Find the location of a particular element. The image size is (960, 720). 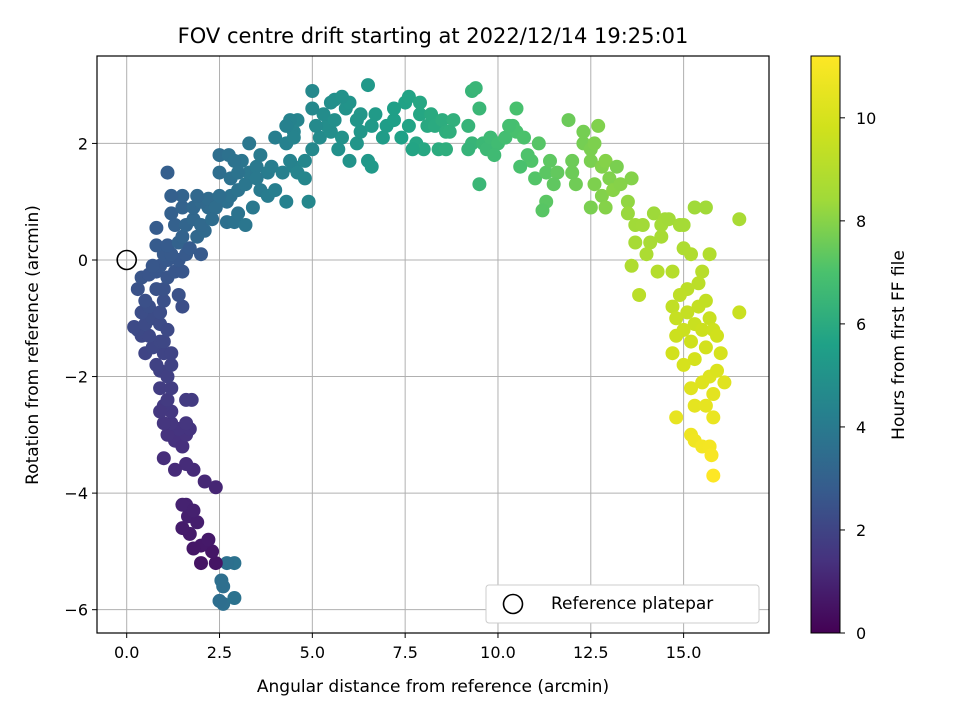

colorbar-gradient is located at coordinates (825, 344).